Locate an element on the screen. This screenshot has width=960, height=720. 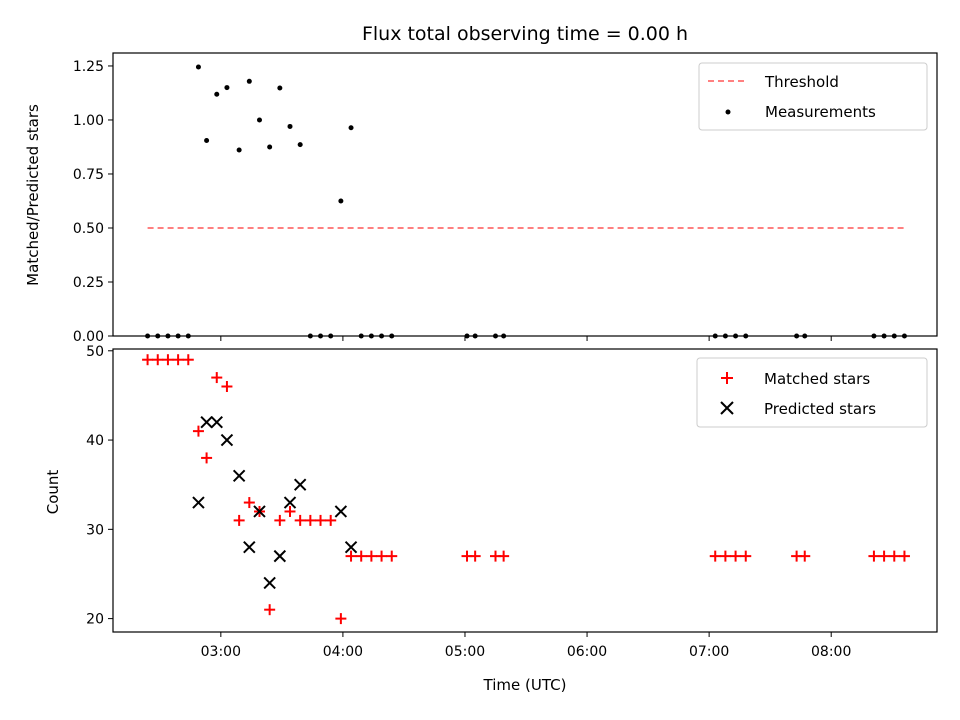
bottom-y-tick-label: 50 is located at coordinates (95, 352).